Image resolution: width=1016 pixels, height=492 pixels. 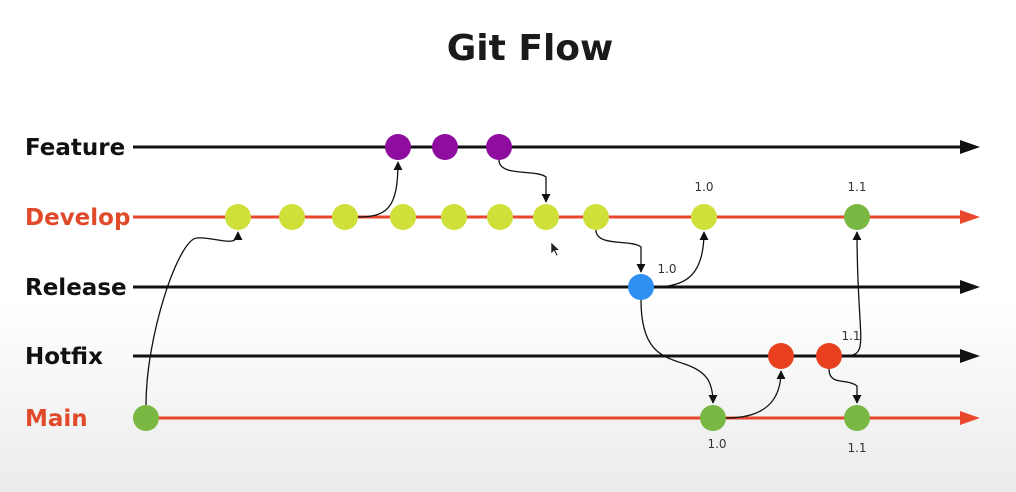 I want to click on version-tag-dev_11: 1.1, so click(x=856, y=187).